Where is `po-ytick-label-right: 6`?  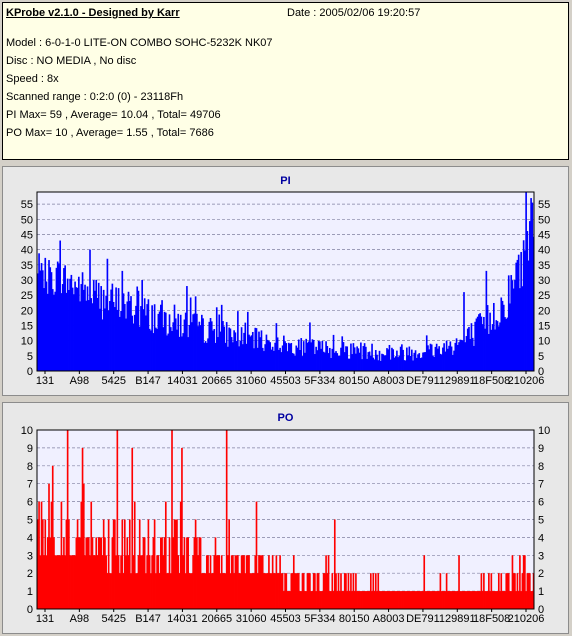 po-ytick-label-right: 6 is located at coordinates (541, 503).